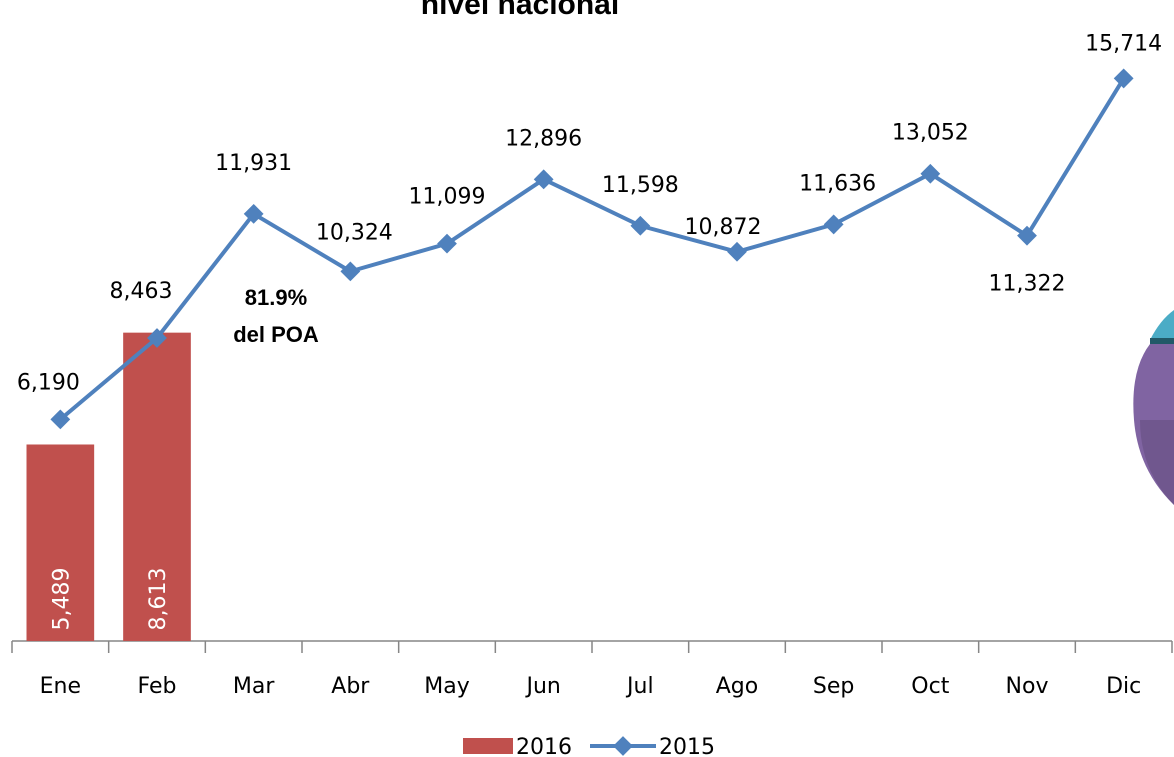 The width and height of the screenshot is (1174, 757). What do you see at coordinates (141, 291) in the screenshot?
I see `line-value-label: 8,463` at bounding box center [141, 291].